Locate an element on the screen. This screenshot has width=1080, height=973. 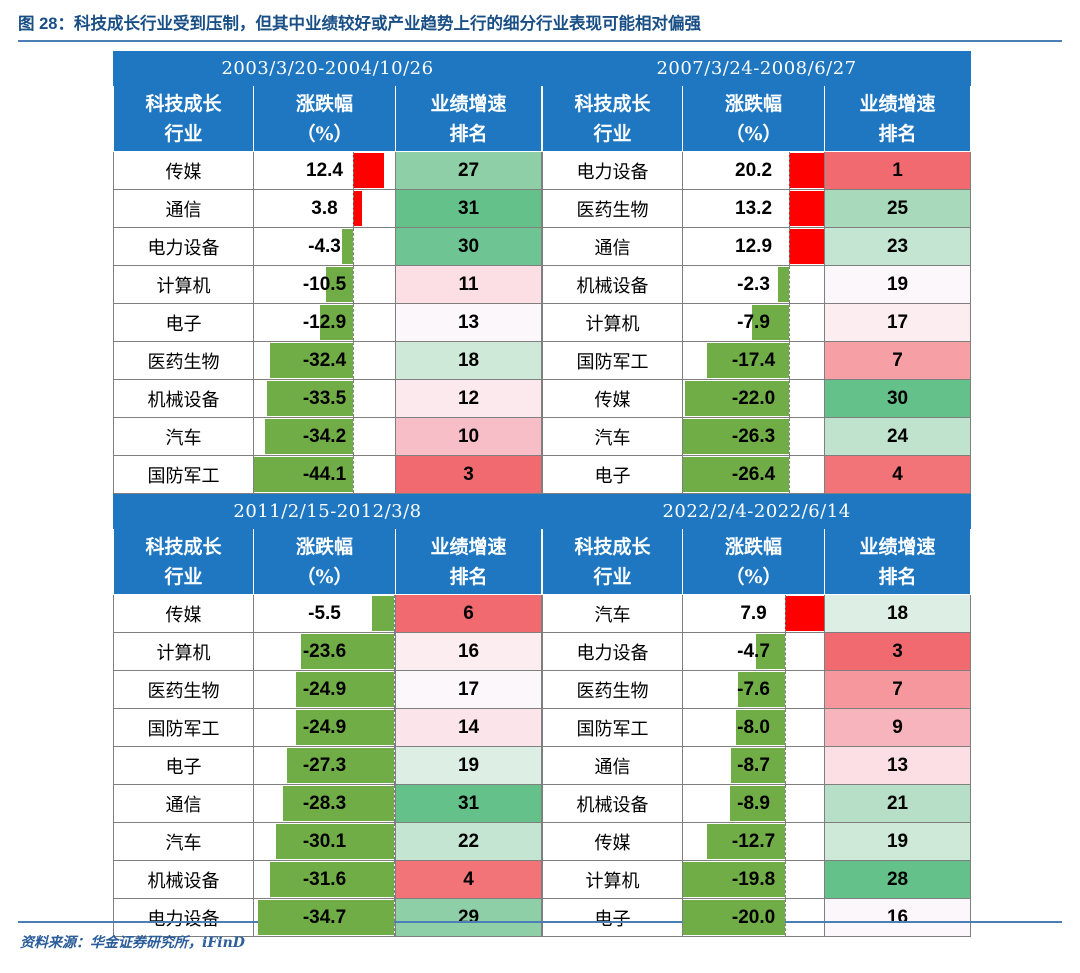
table-row: 汽车 7.9 18 is located at coordinates (757, 613).